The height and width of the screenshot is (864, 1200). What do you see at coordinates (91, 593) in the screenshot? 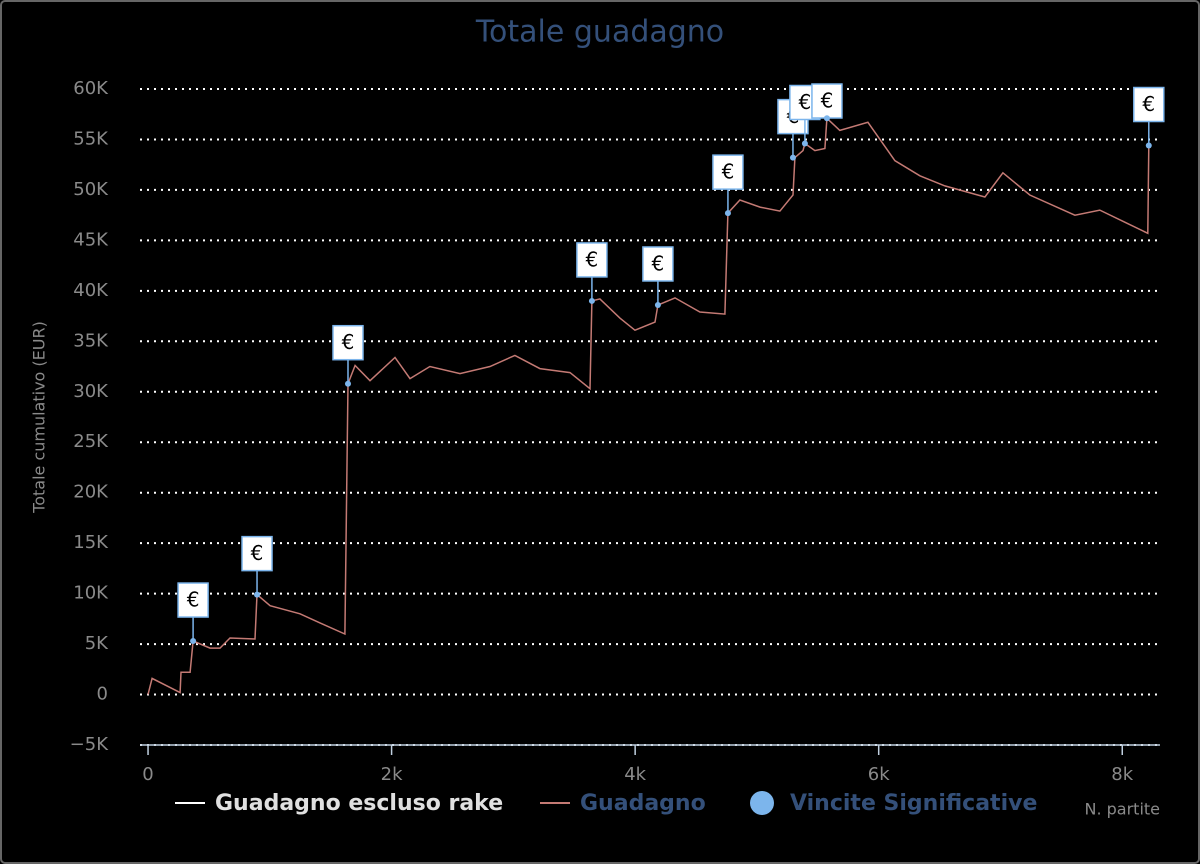
I see `y-tick-label: 10K` at bounding box center [91, 593].